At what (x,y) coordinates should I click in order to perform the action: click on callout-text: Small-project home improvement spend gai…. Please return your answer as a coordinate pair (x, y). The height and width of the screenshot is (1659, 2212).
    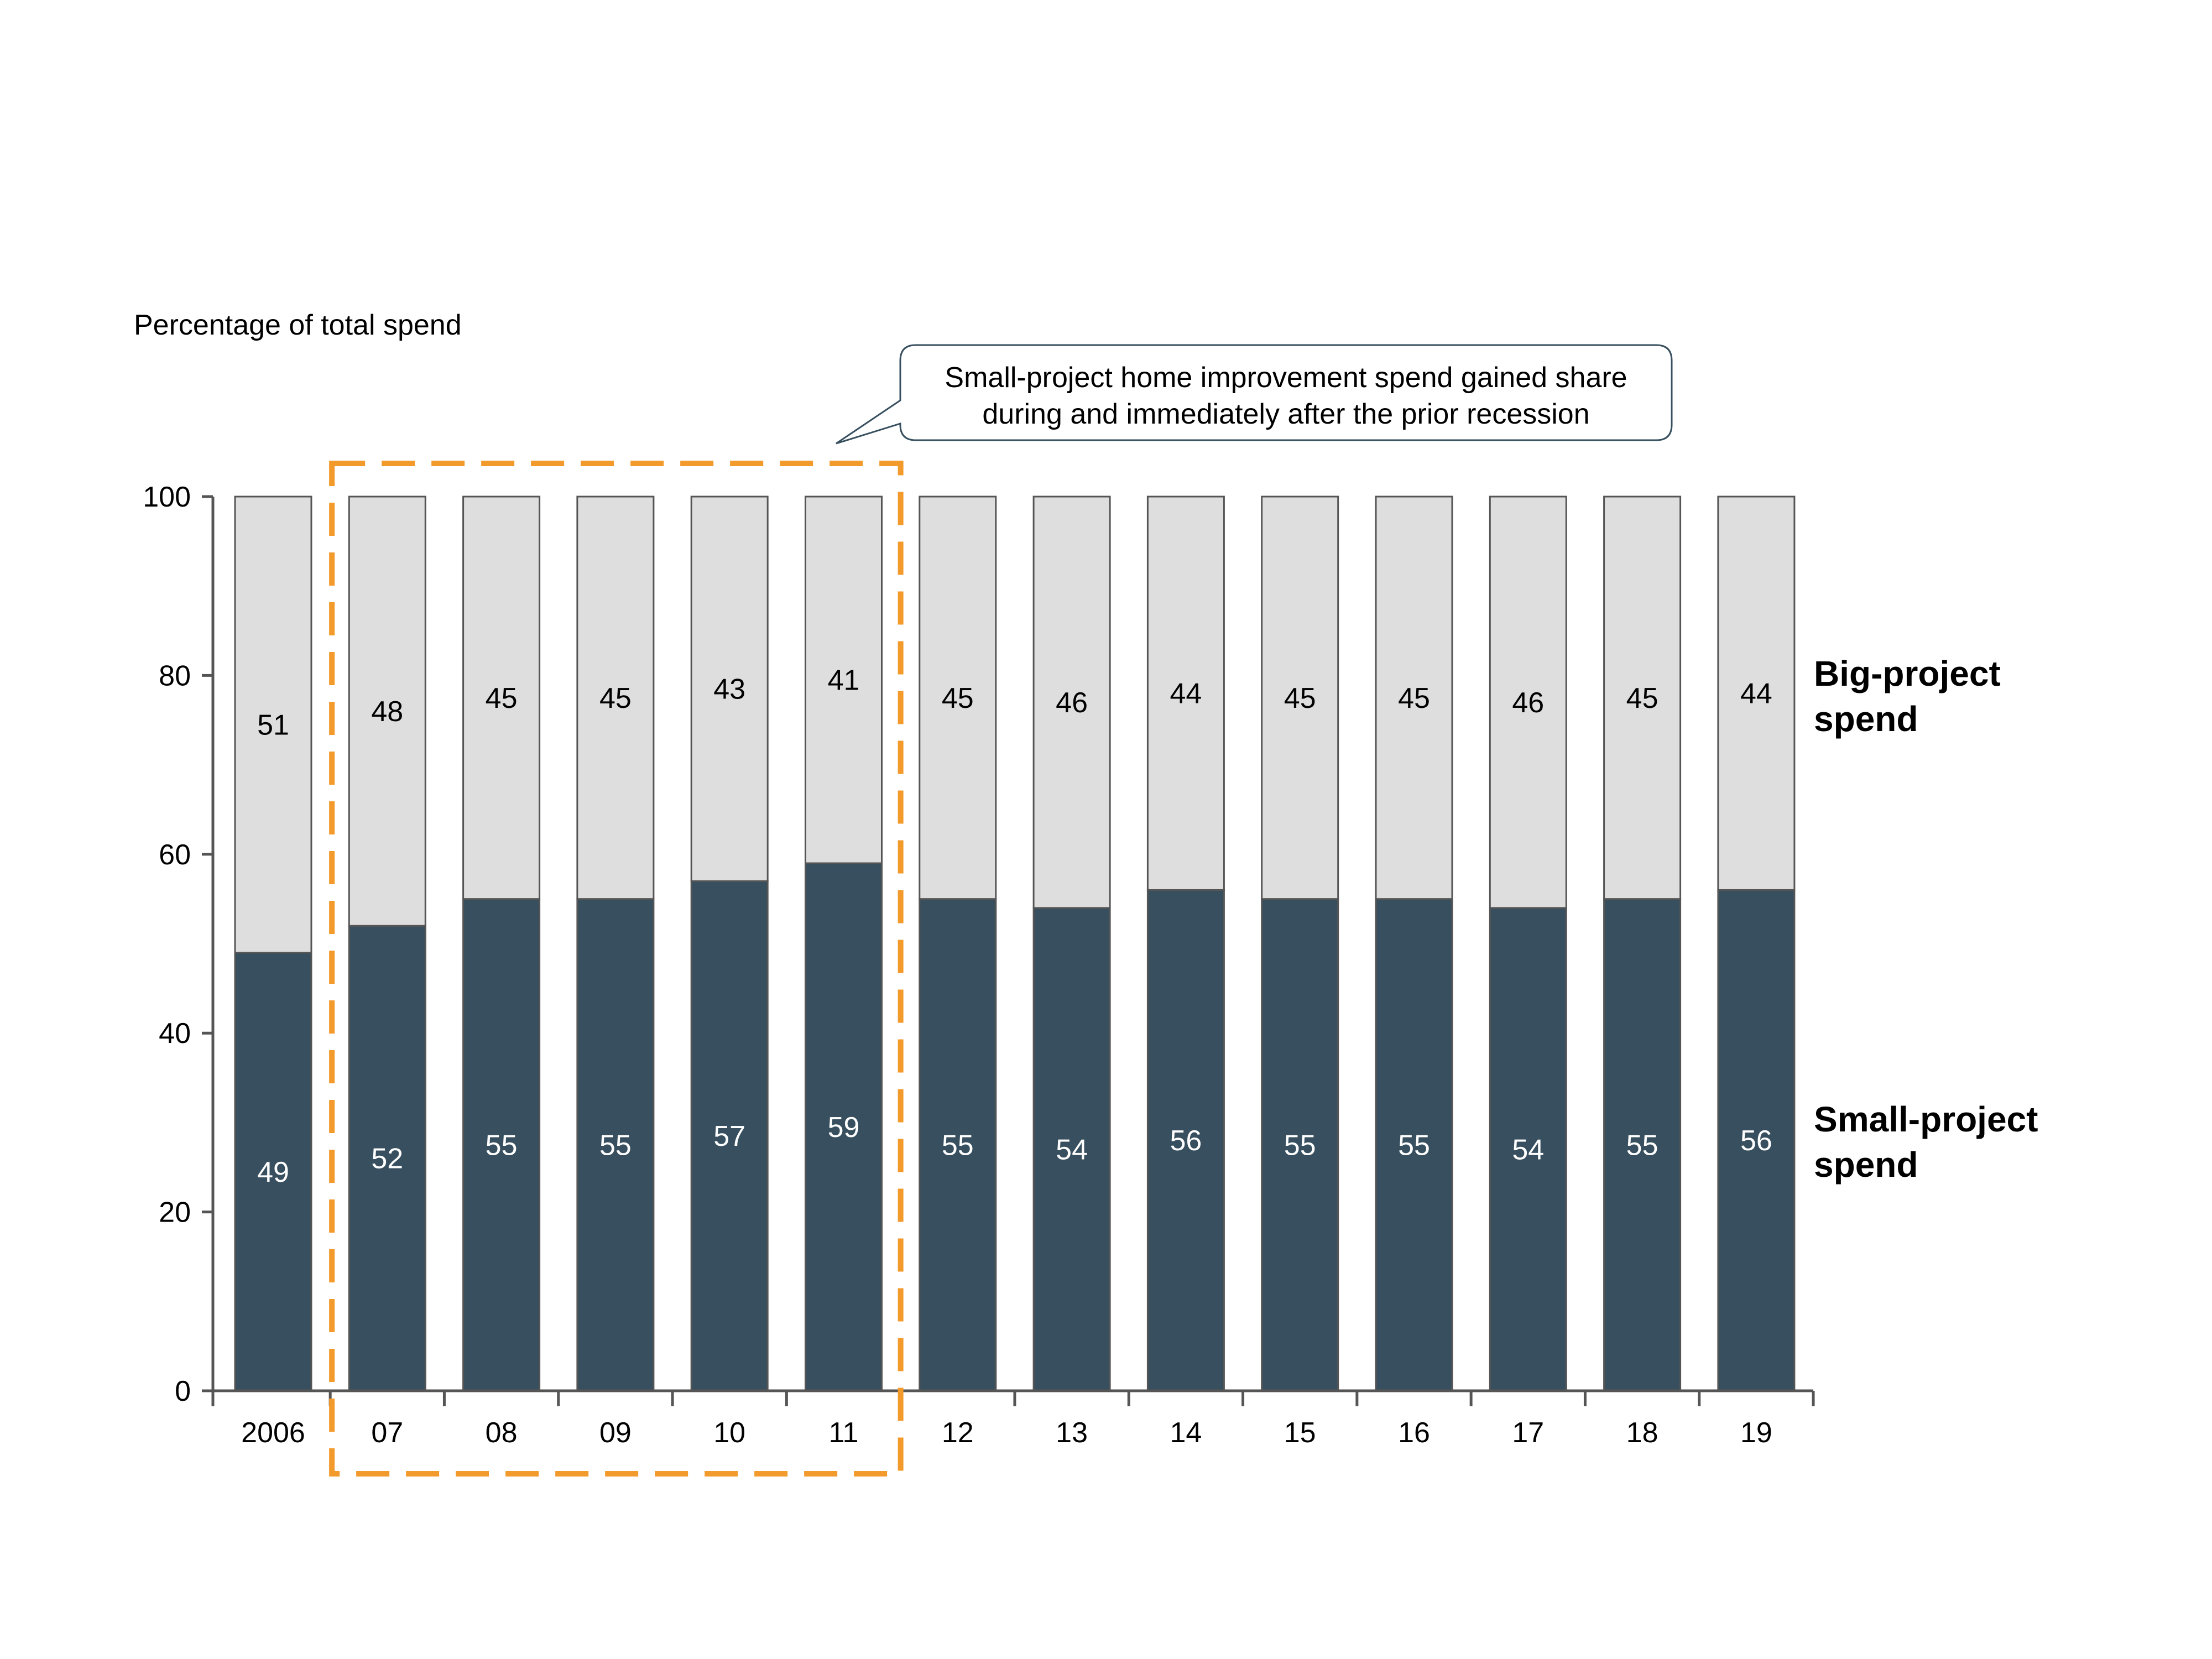
    Looking at the image, I should click on (1286, 396).